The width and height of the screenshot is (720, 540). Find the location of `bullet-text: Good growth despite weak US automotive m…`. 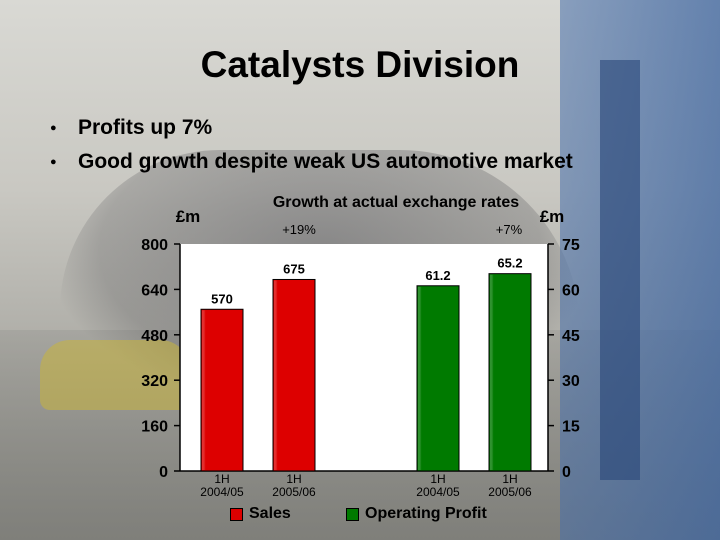

bullet-text: Good growth despite weak US automotive m… is located at coordinates (325, 161).